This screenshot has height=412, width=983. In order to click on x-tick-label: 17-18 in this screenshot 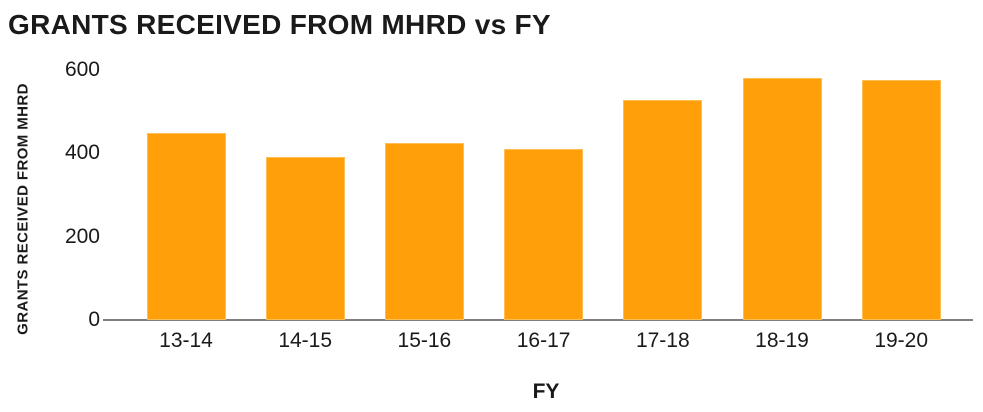, I will do `click(662, 340)`.